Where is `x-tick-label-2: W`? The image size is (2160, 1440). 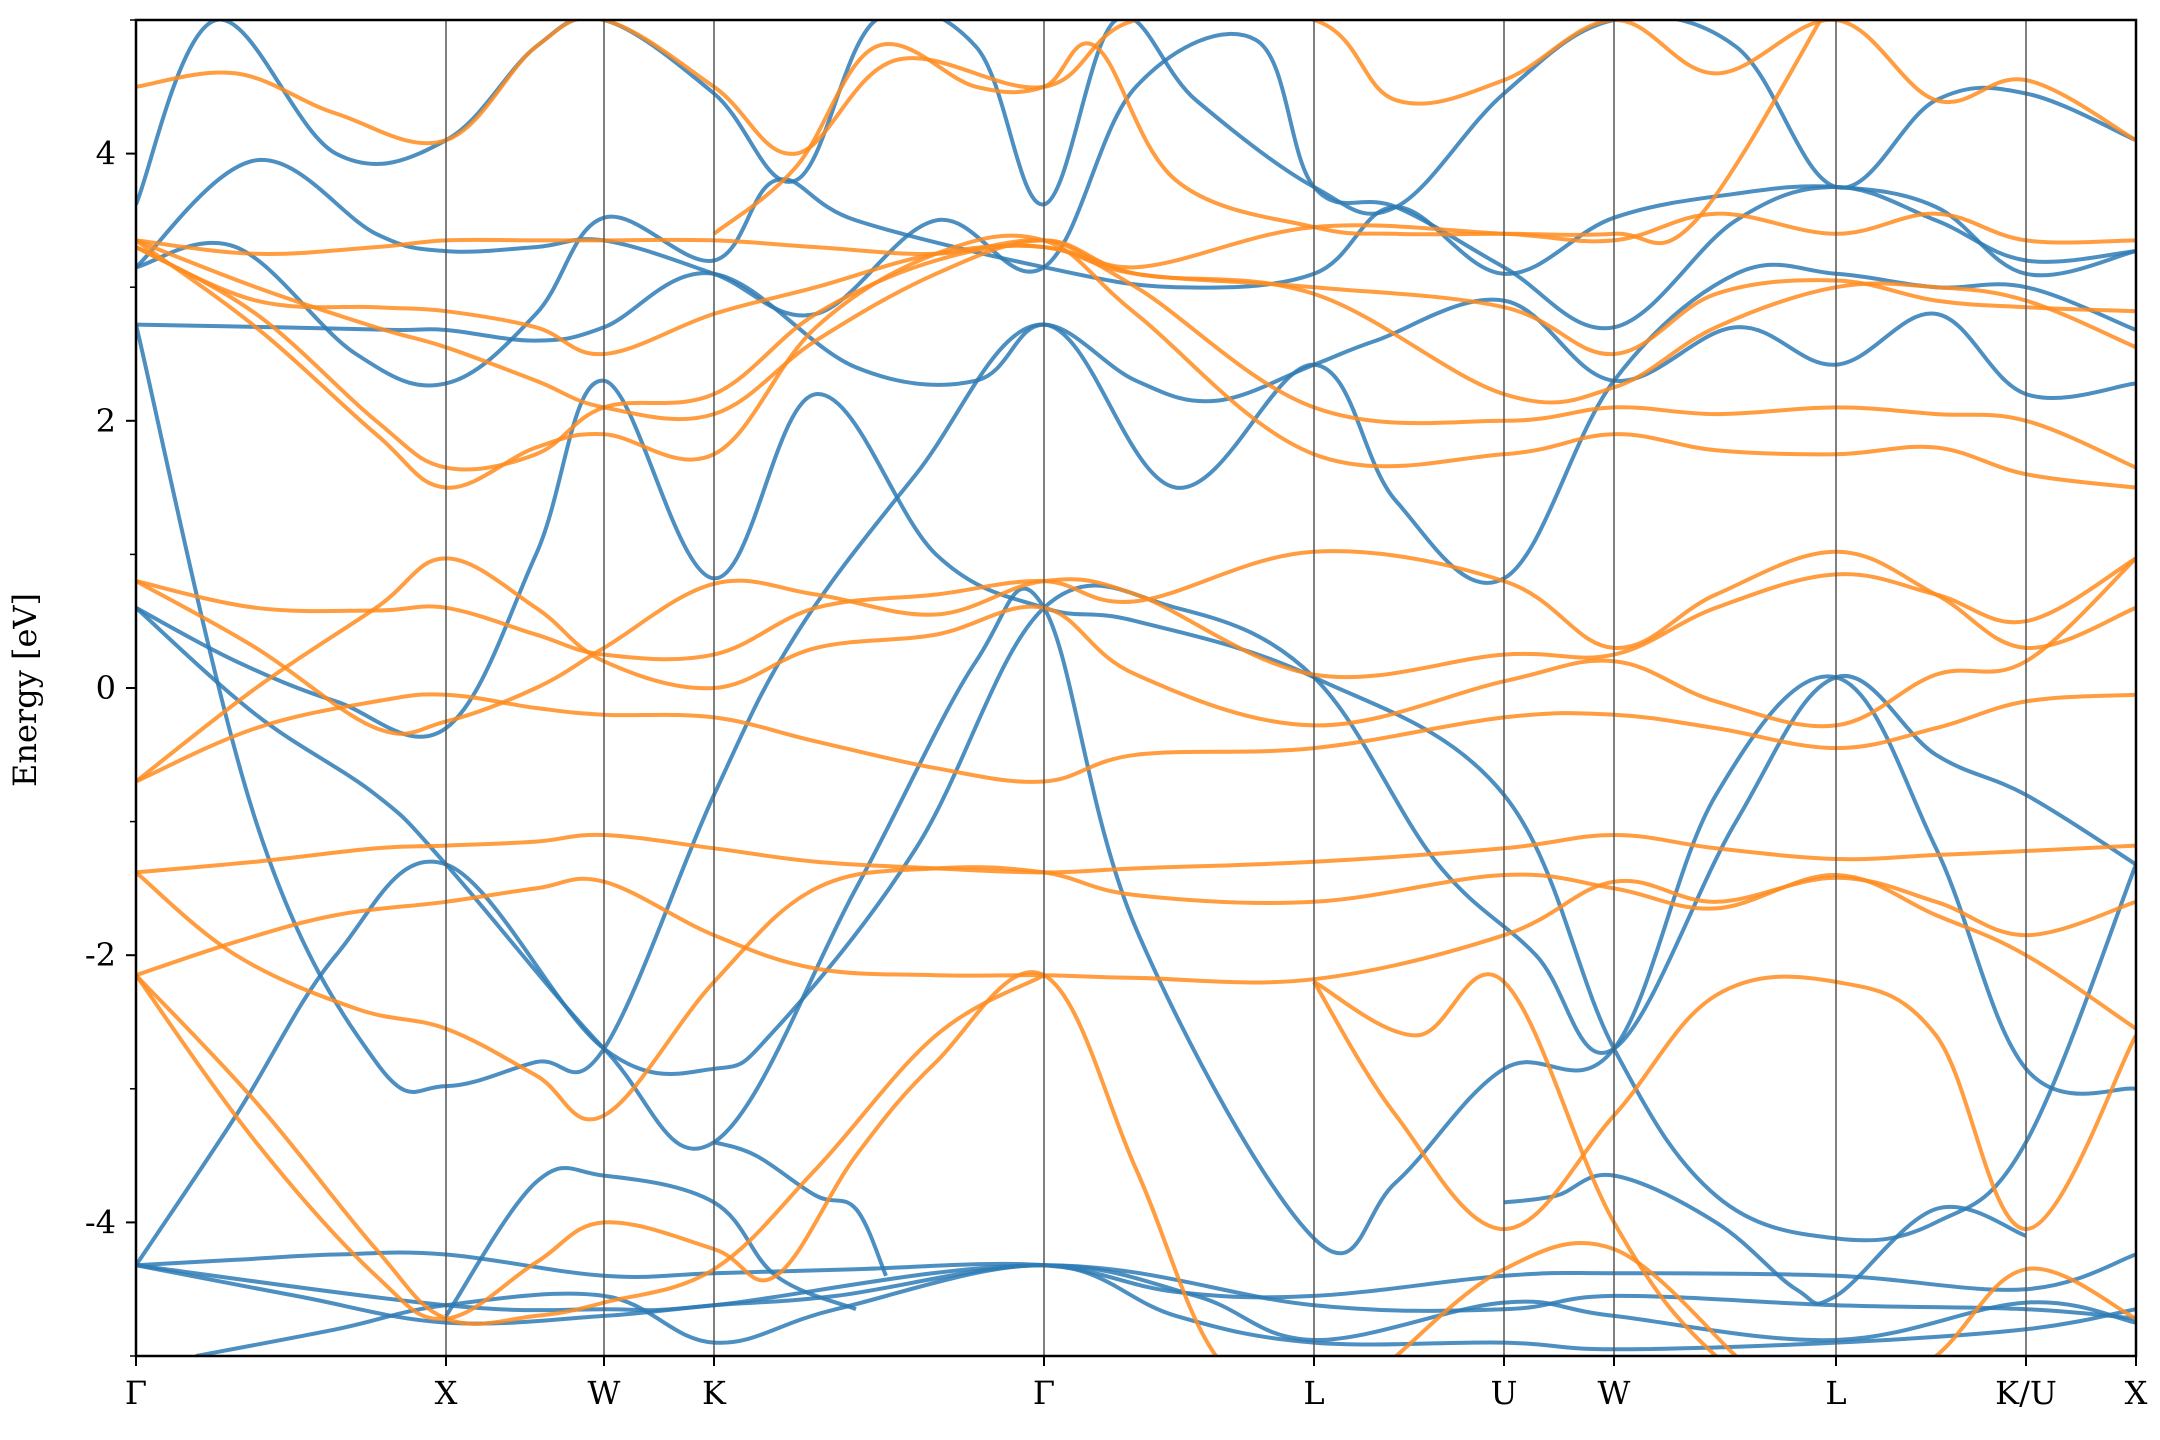 x-tick-label-2: W is located at coordinates (604, 1393).